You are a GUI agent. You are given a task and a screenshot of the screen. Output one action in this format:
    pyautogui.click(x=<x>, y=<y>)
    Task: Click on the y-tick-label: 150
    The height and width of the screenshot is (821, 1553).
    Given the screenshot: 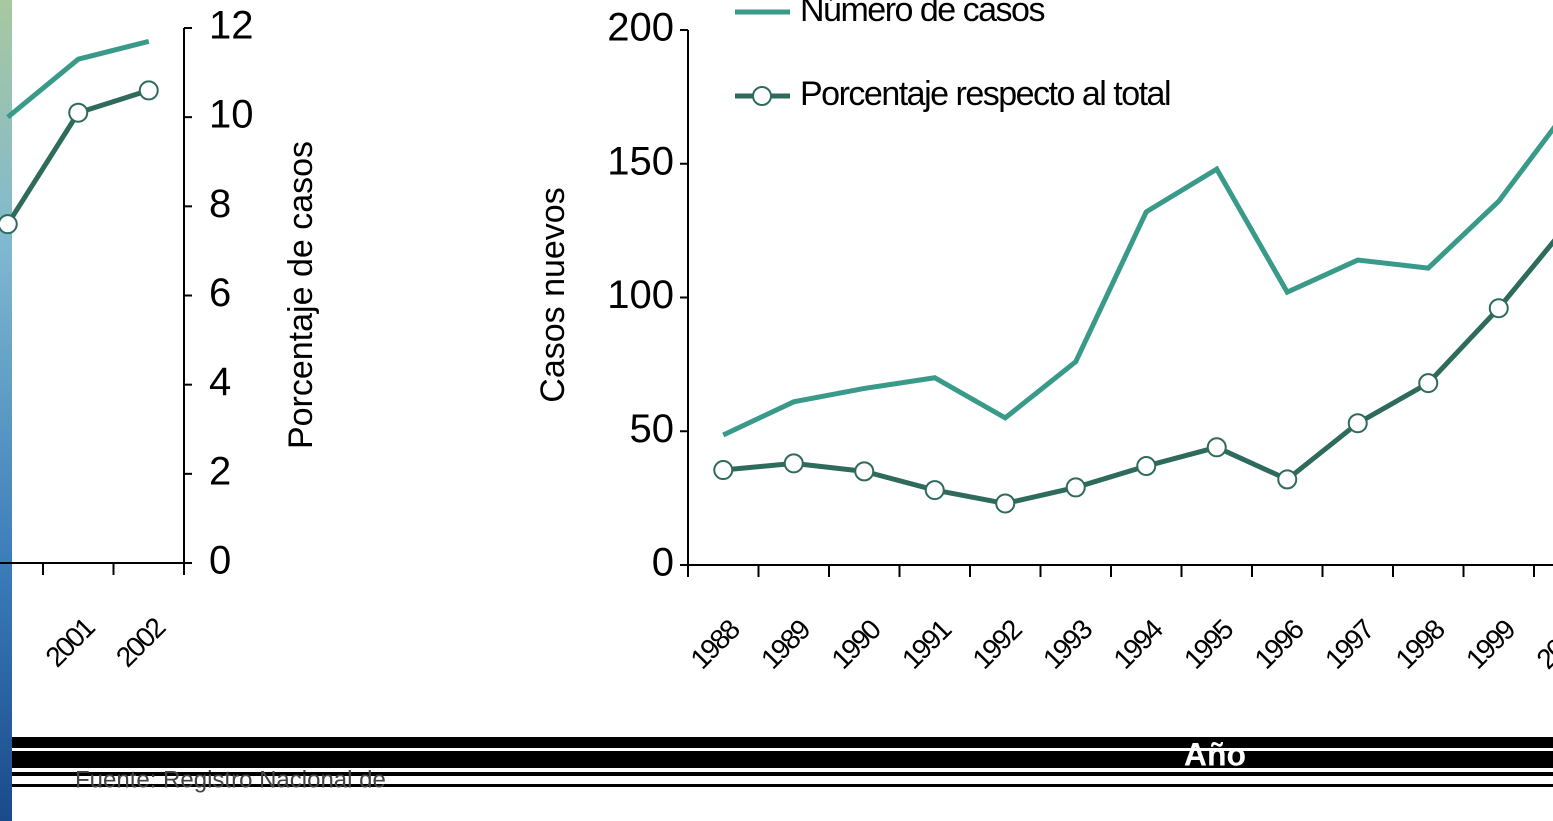 What is the action you would take?
    pyautogui.click(x=640, y=161)
    